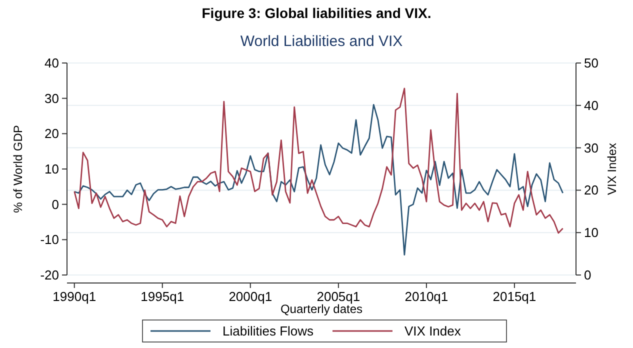  What do you see at coordinates (588, 275) in the screenshot?
I see `y2-tick-label: 0` at bounding box center [588, 275].